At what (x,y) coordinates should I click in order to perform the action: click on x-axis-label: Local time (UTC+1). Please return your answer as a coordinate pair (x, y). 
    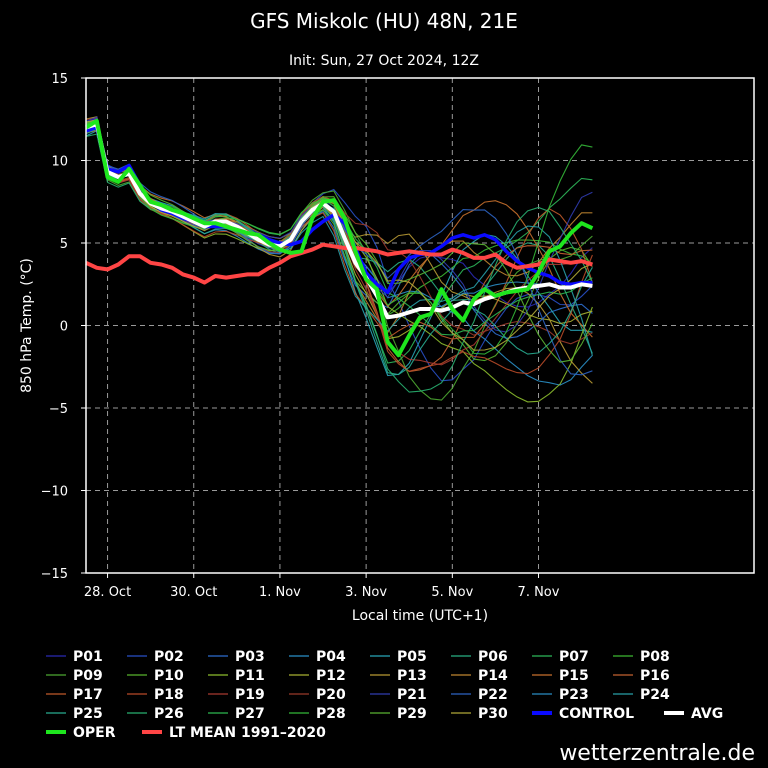
    Looking at the image, I should click on (420, 616).